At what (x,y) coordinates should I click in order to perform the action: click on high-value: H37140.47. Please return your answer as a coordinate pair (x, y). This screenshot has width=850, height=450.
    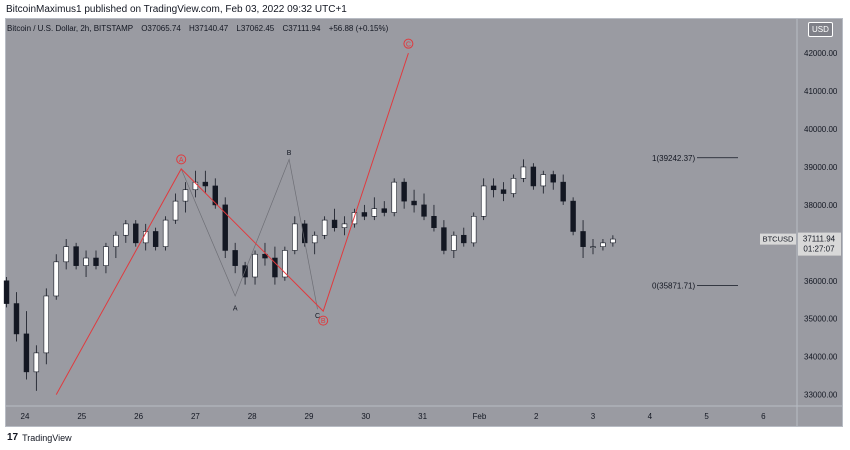
    Looking at the image, I should click on (209, 28).